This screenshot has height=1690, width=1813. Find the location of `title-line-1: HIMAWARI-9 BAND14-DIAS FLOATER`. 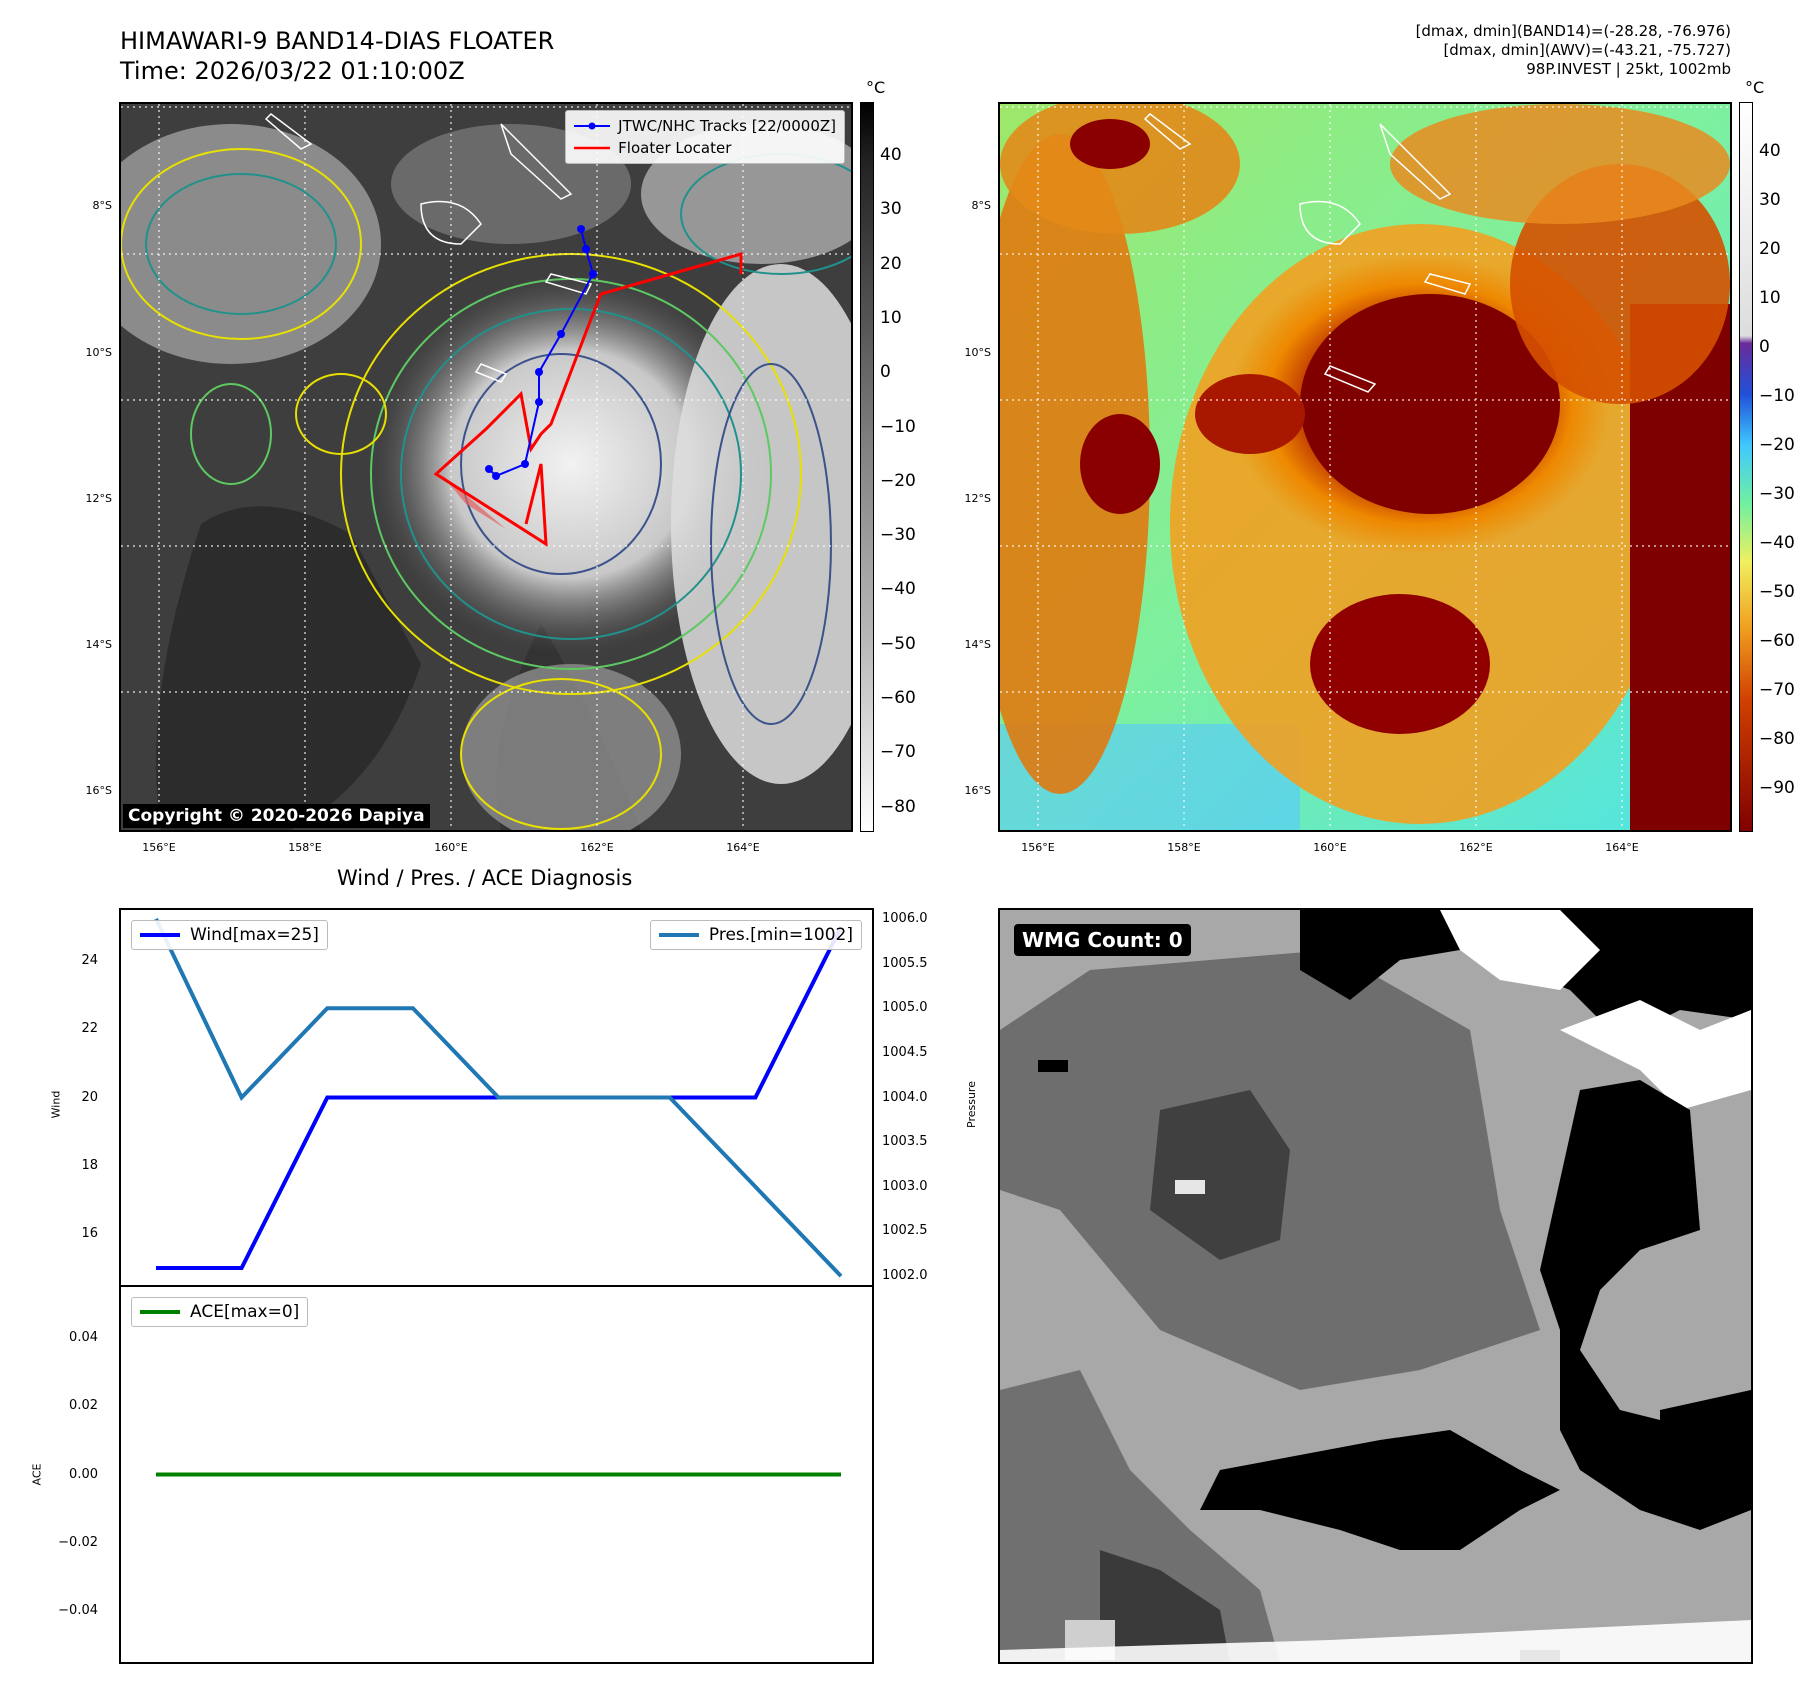

title-line-1: HIMAWARI-9 BAND14-DIAS FLOATER is located at coordinates (337, 41).